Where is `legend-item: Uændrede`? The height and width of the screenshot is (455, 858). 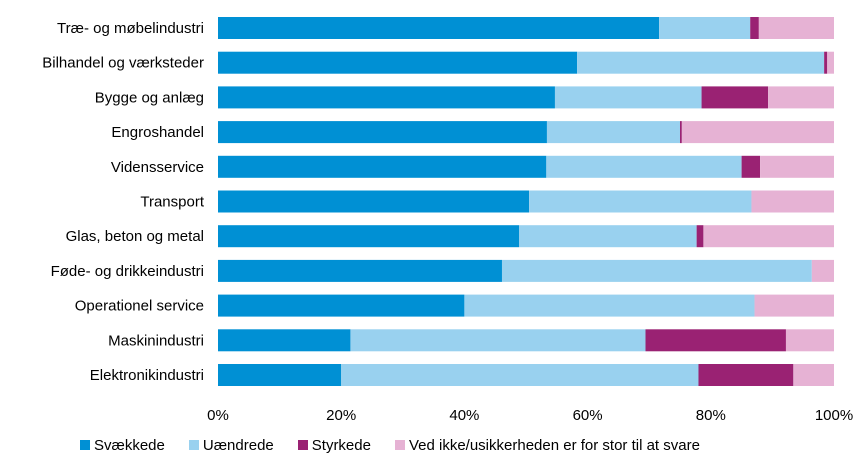
legend-item: Uændrede is located at coordinates (231, 445).